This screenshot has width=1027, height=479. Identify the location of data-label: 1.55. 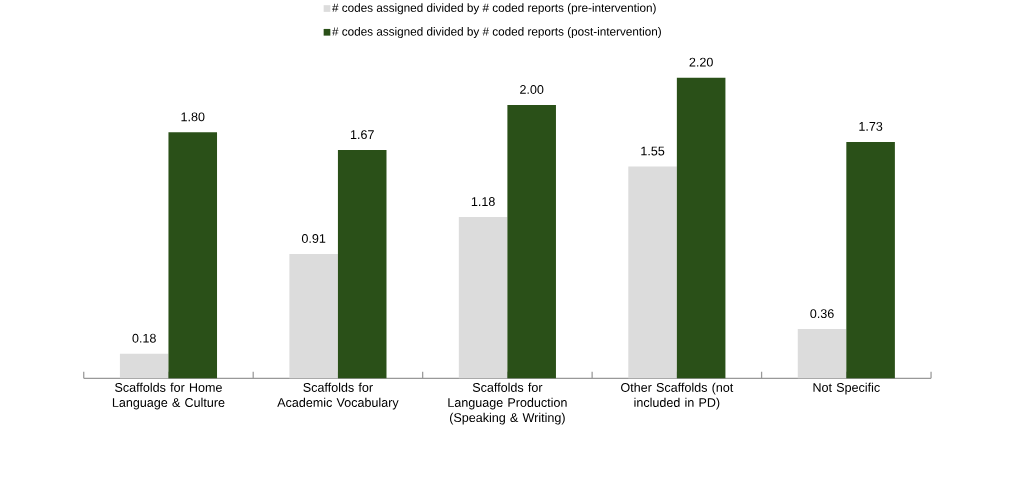
(653, 151).